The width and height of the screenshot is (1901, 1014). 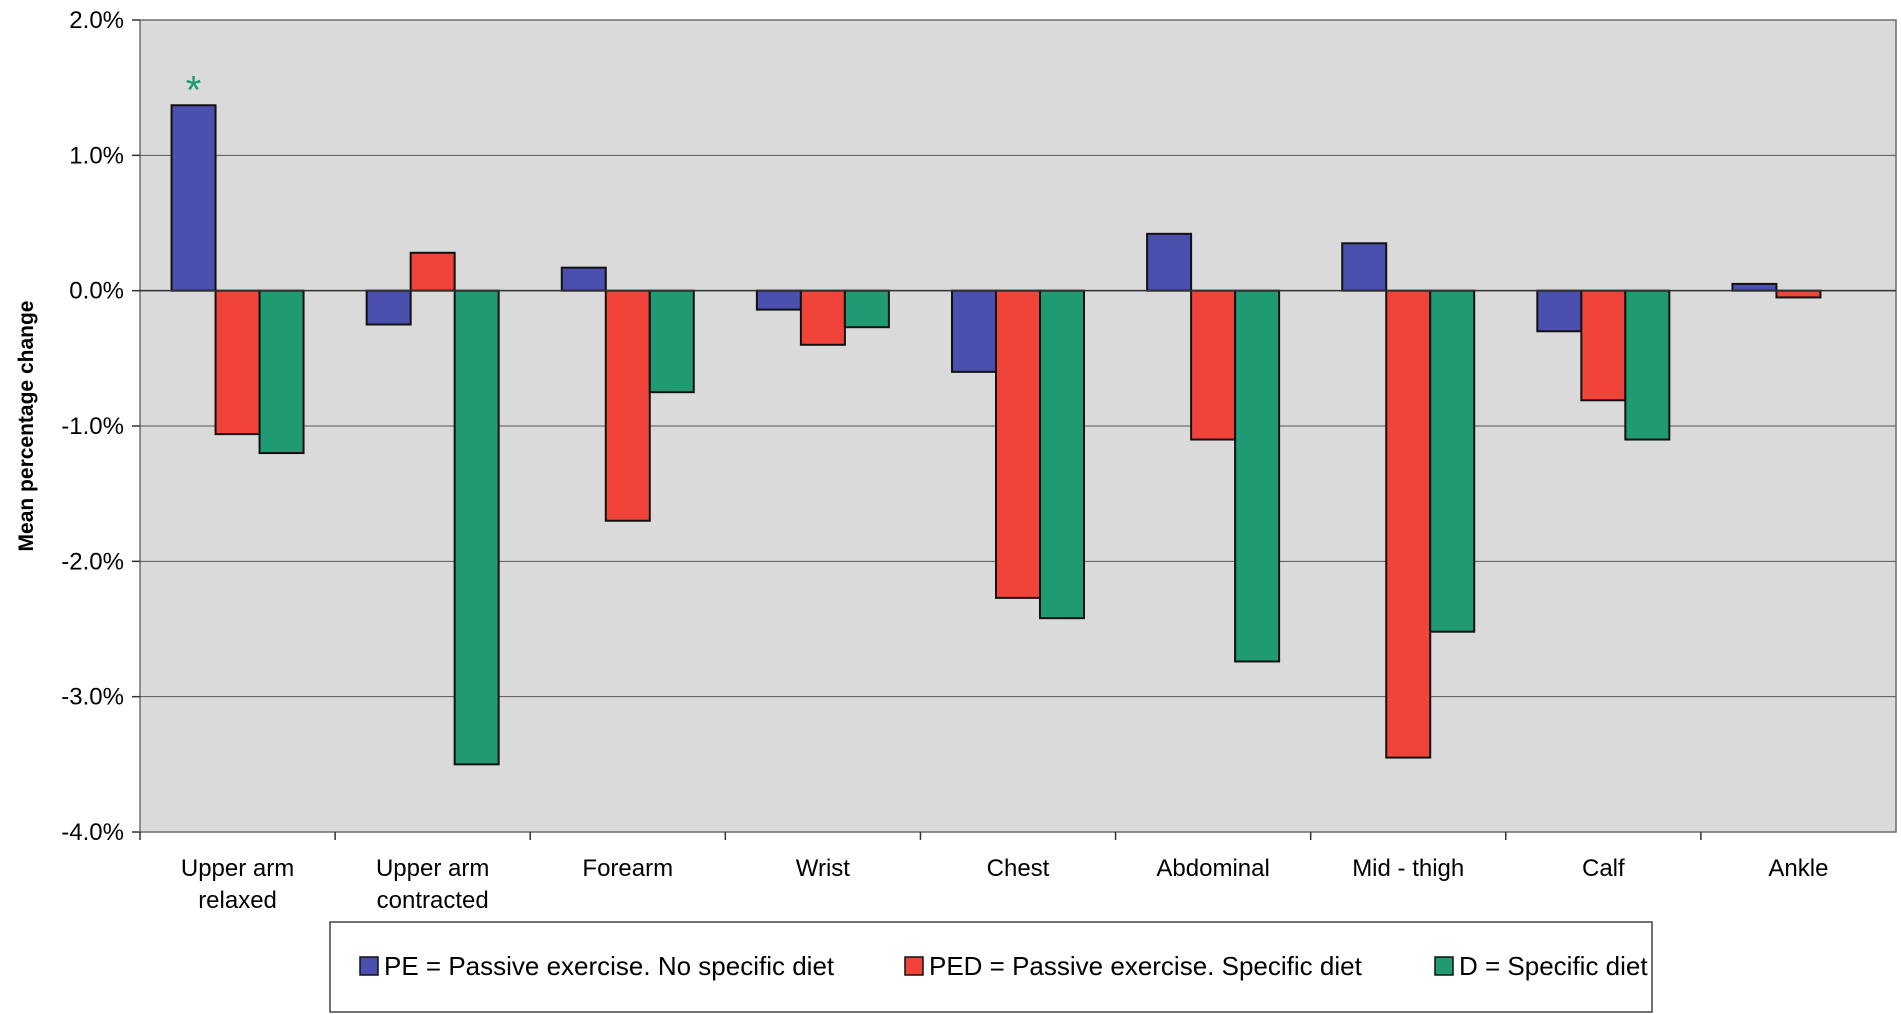 I want to click on y-tick-label: 1.0%, so click(x=96, y=155).